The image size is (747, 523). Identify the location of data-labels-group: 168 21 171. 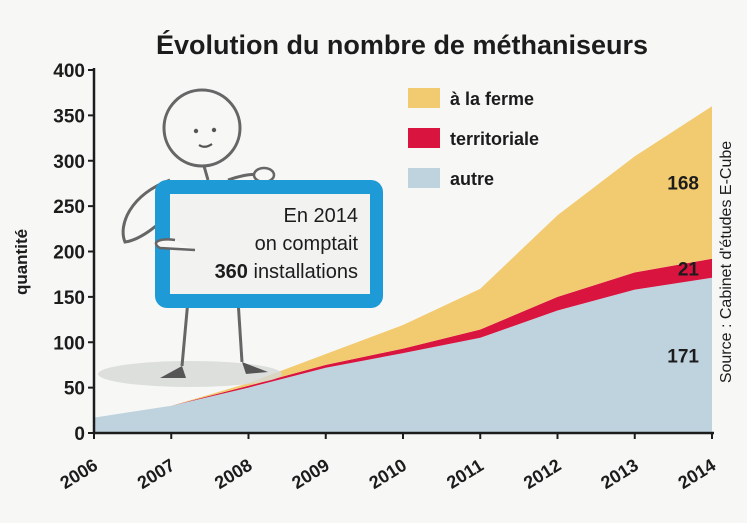
(683, 271).